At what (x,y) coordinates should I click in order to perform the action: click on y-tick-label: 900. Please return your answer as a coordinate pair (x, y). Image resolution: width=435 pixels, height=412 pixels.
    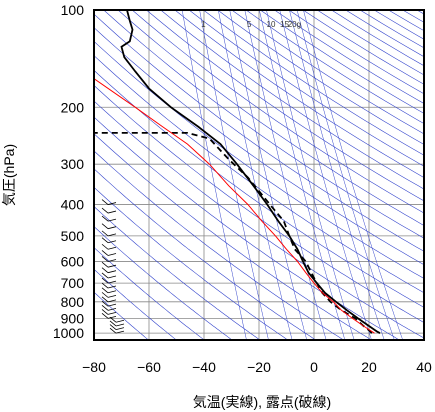
    Looking at the image, I should click on (73, 318).